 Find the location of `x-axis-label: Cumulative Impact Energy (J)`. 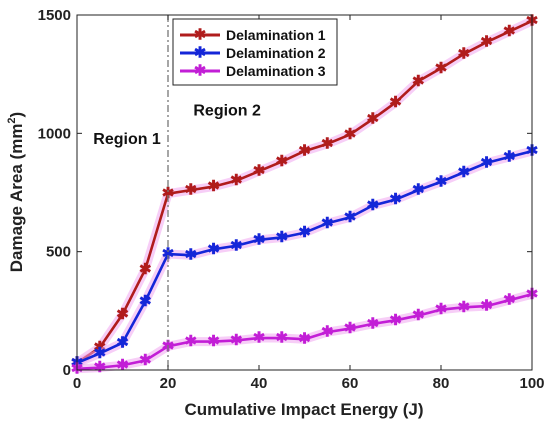

x-axis-label: Cumulative Impact Energy (J) is located at coordinates (303, 409).